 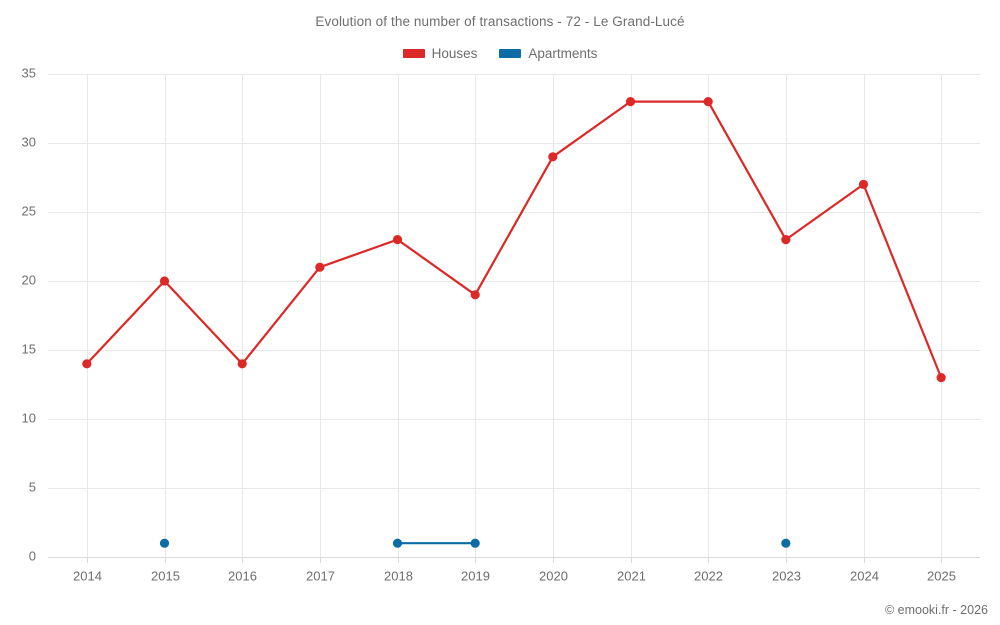 What do you see at coordinates (87, 364) in the screenshot?
I see `data-point-houses-2014` at bounding box center [87, 364].